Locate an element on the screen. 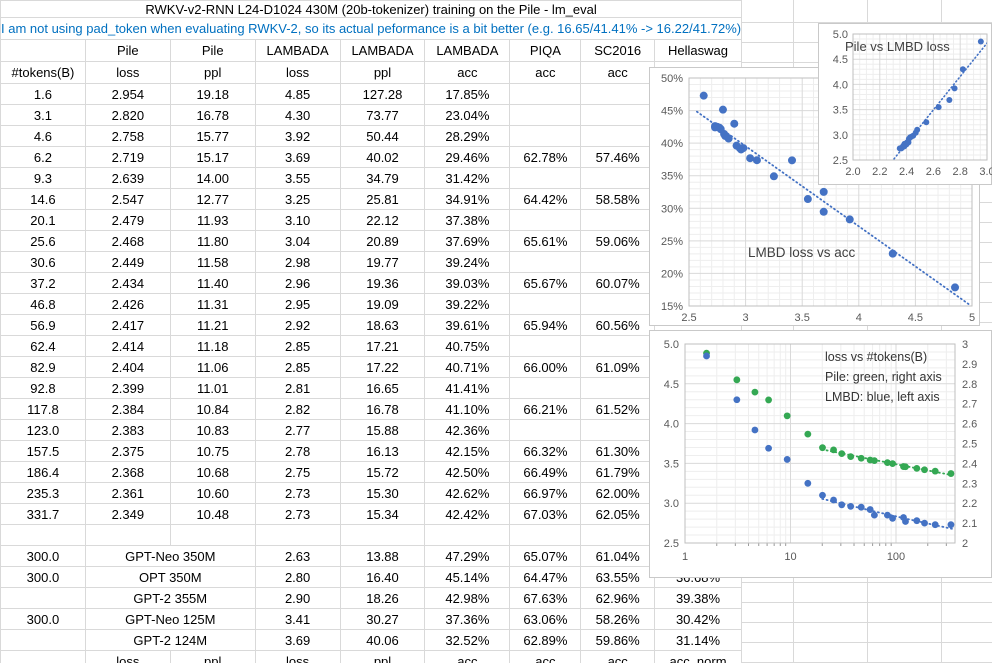 Image resolution: width=992 pixels, height=663 pixels. value-cell: 15.34 is located at coordinates (382, 514).